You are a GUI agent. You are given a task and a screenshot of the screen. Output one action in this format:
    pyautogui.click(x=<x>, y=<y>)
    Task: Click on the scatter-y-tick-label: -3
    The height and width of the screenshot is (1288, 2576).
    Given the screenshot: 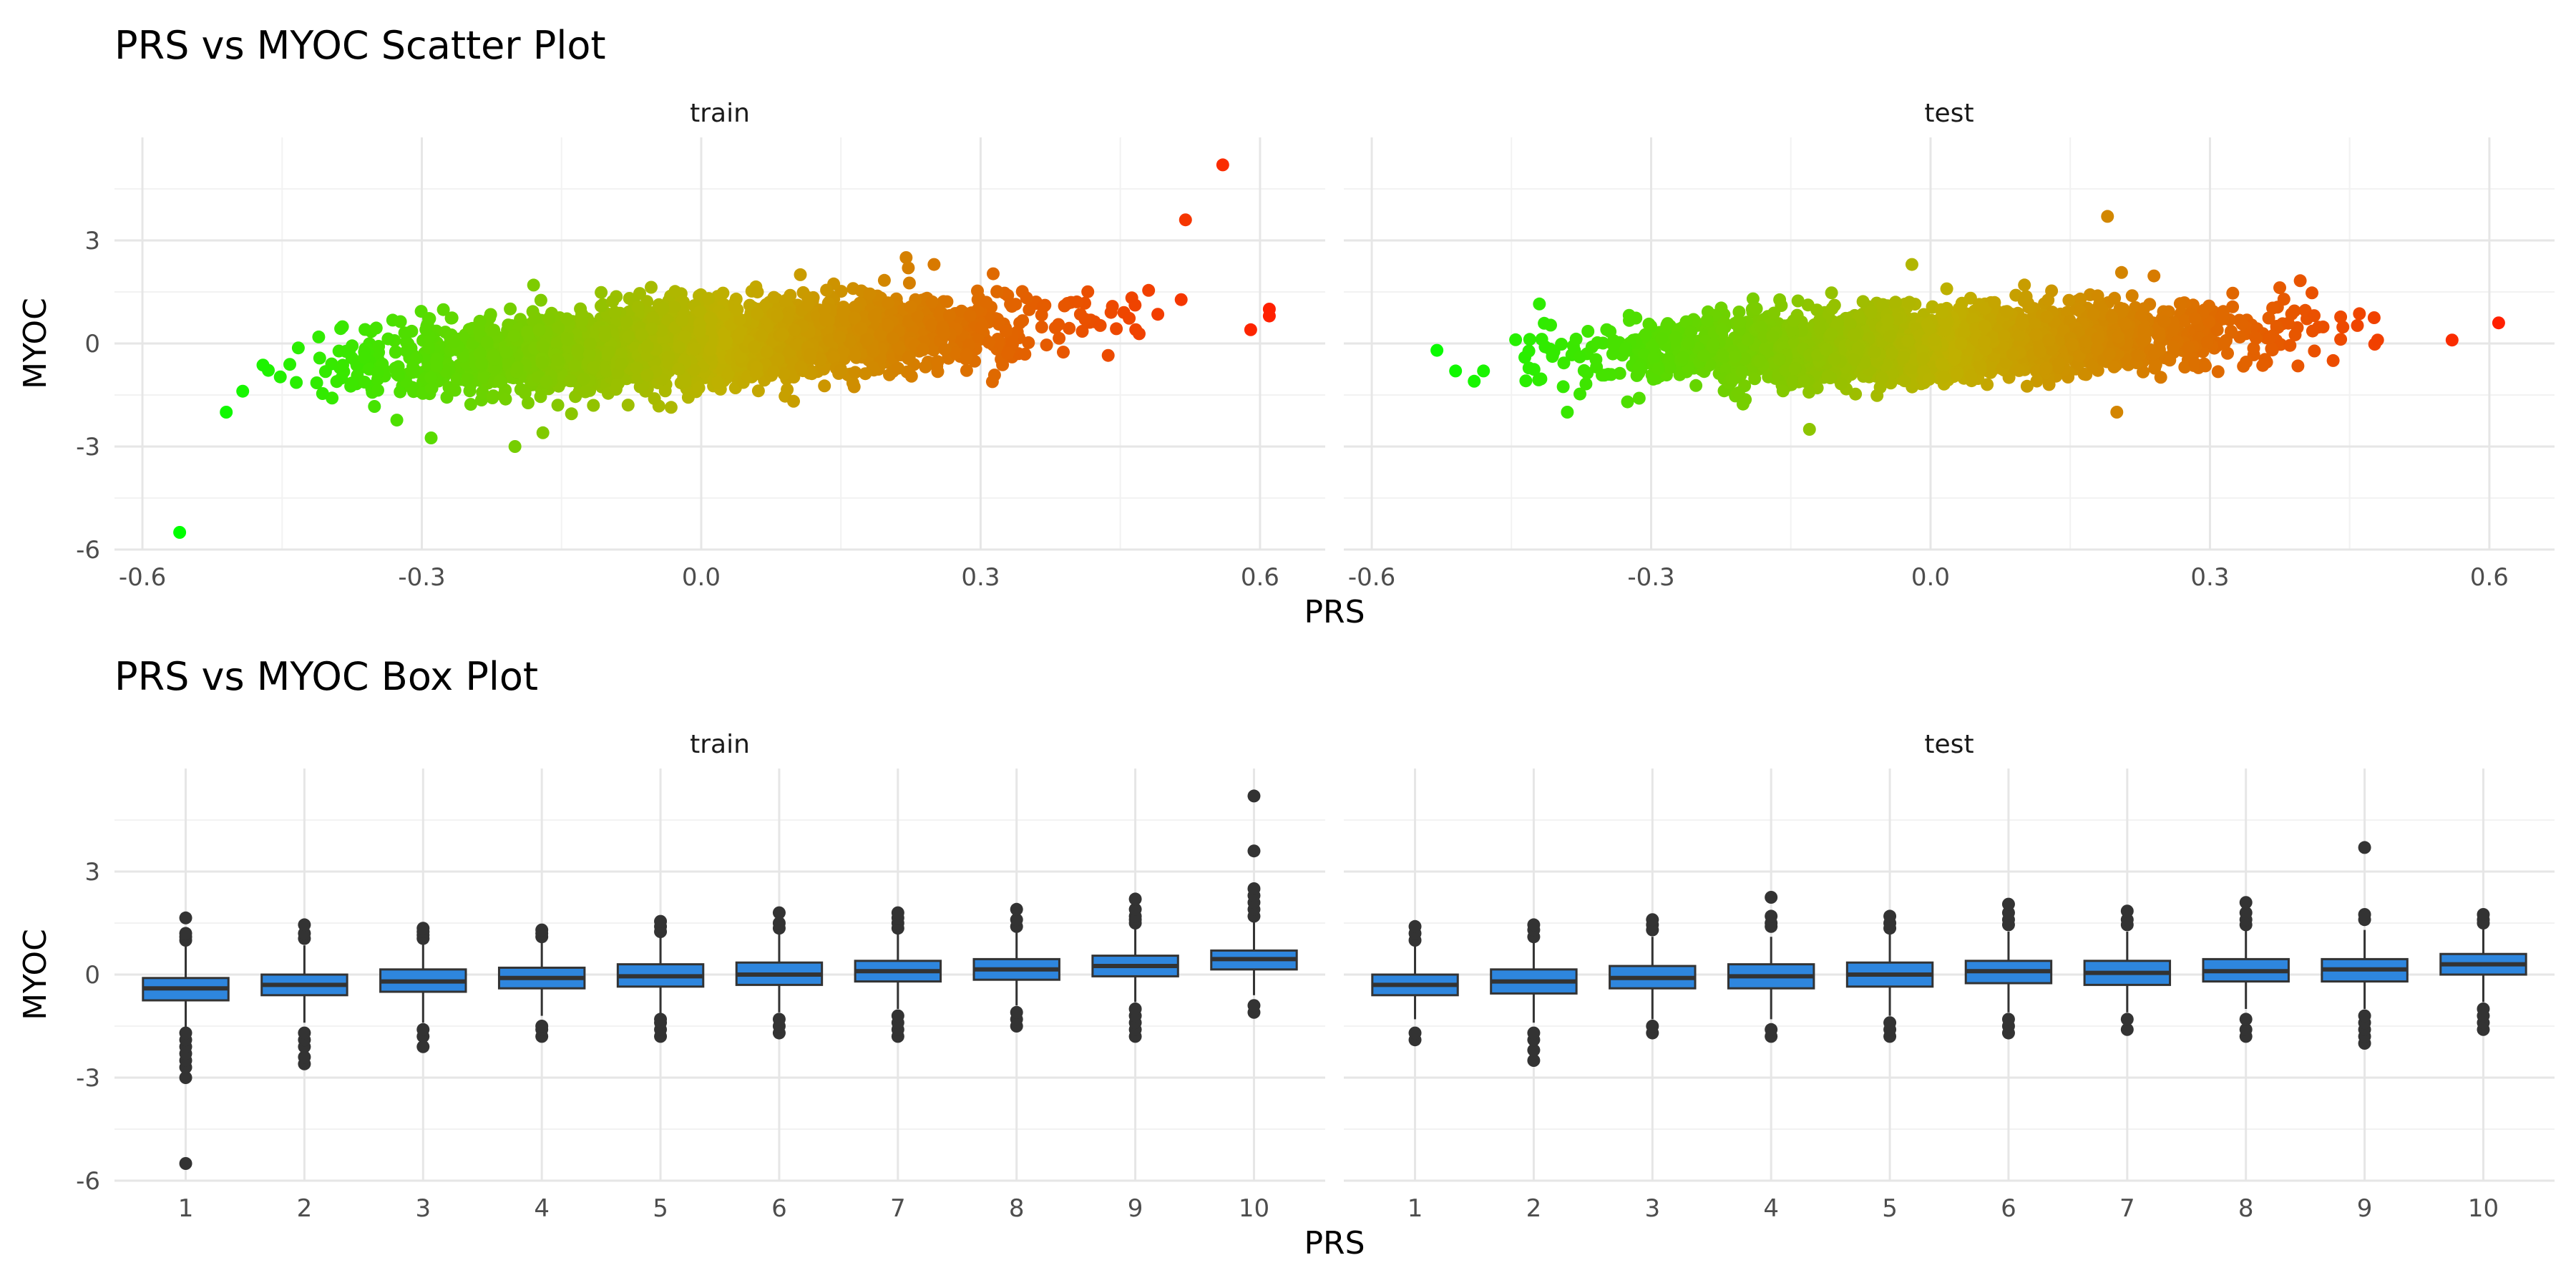 What is the action you would take?
    pyautogui.click(x=88, y=447)
    